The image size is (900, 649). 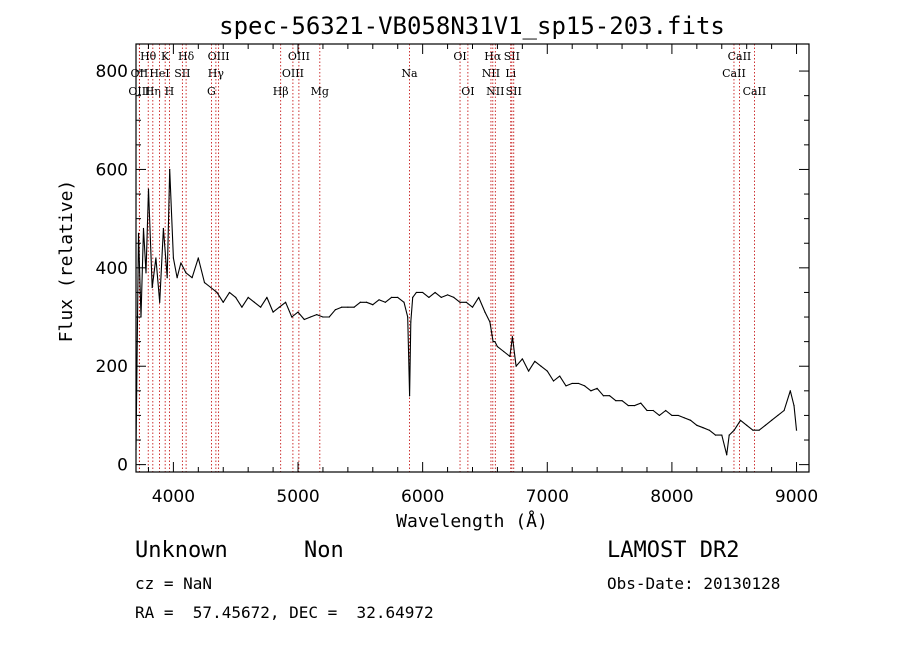 What do you see at coordinates (671, 497) in the screenshot?
I see `x-tick-label: 8000` at bounding box center [671, 497].